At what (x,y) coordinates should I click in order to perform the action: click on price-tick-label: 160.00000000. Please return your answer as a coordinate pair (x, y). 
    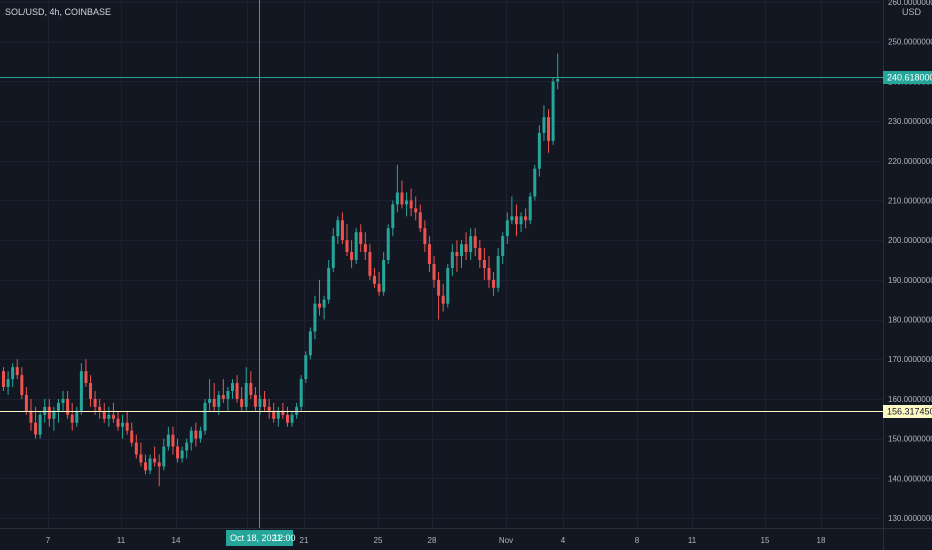
    Looking at the image, I should click on (910, 399).